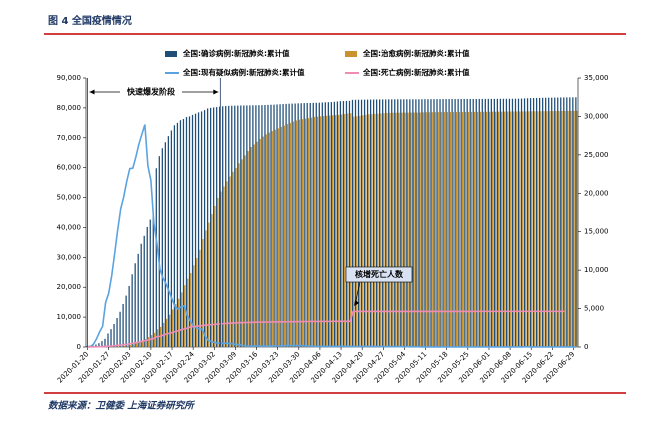 The width and height of the screenshot is (670, 426). Describe the element at coordinates (151, 92) in the screenshot. I see `annotation: 快速爆发阶段` at that location.